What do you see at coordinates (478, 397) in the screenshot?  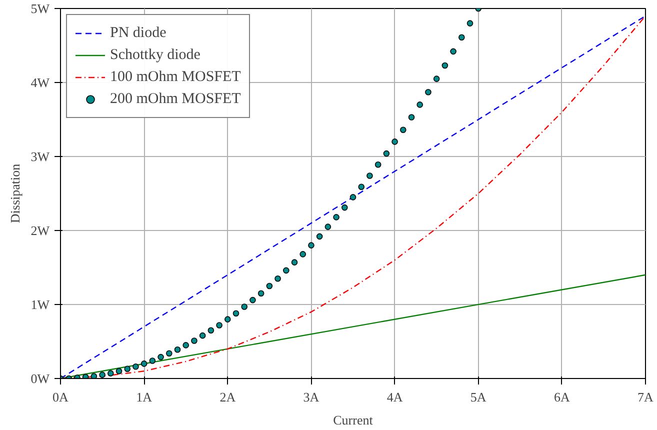 I see `x-tick-label: 5A` at bounding box center [478, 397].